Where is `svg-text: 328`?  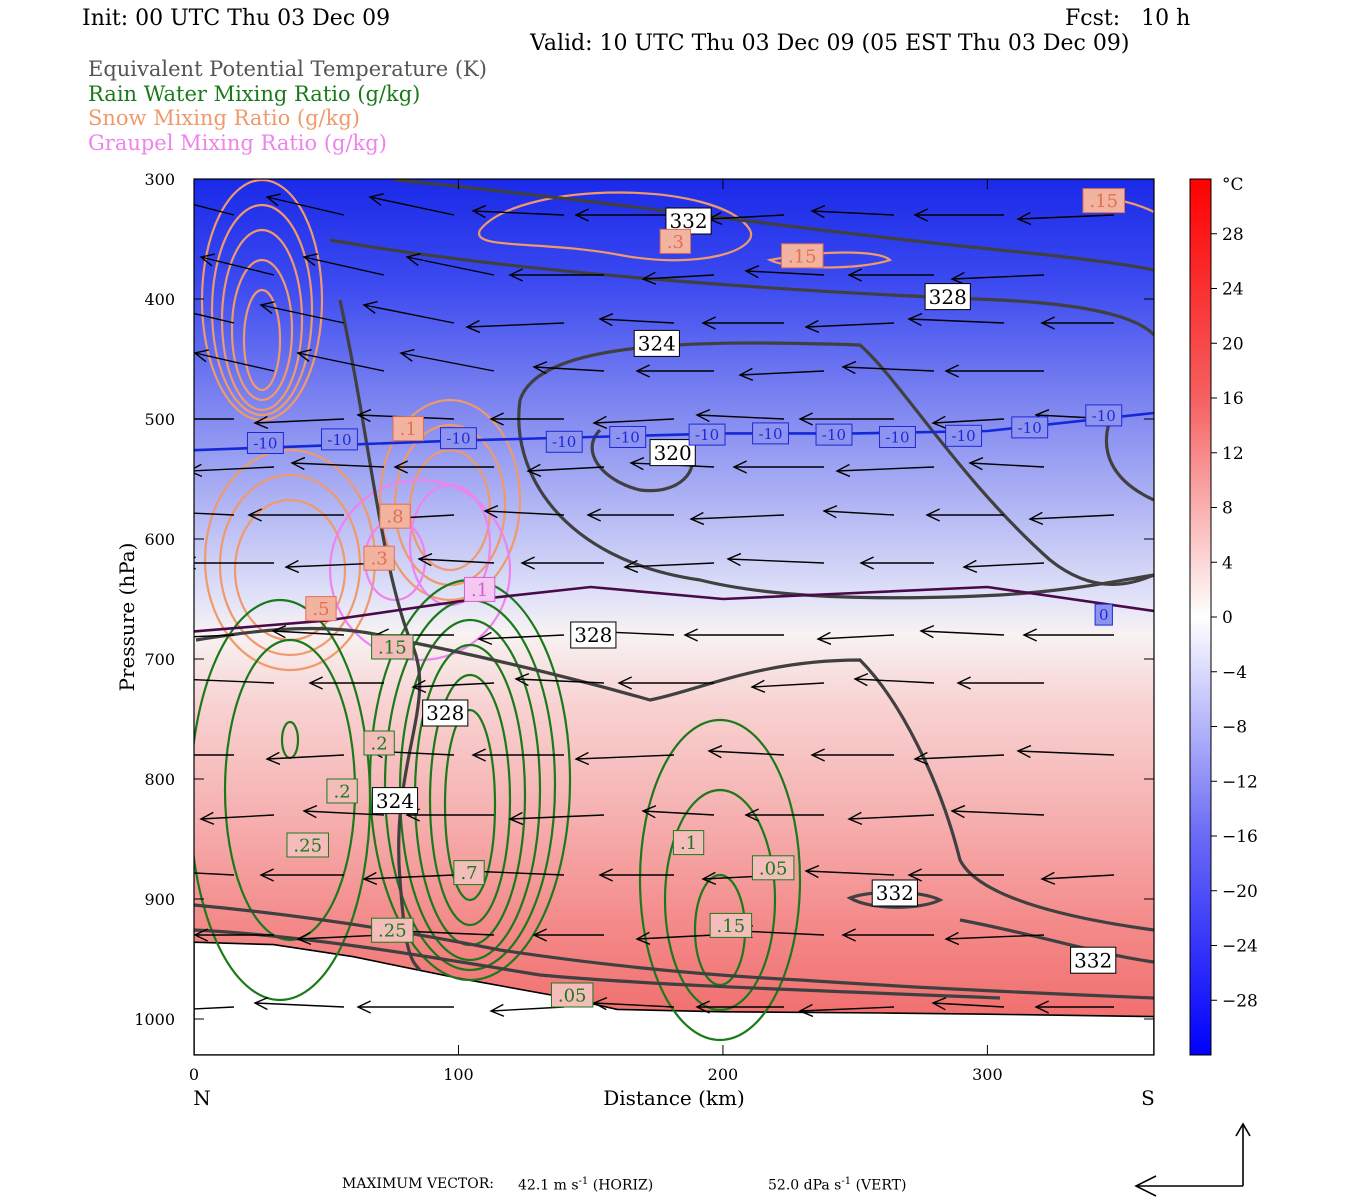 svg-text: 328 is located at coordinates (593, 635).